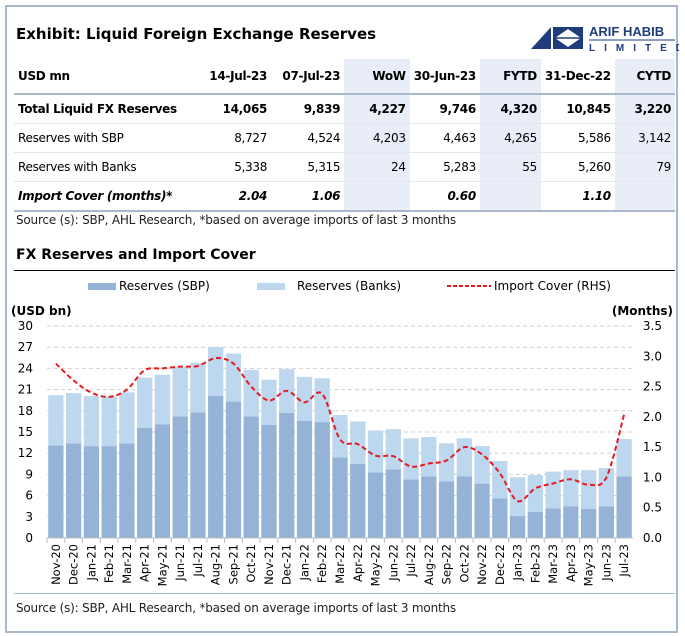 The image size is (685, 636). What do you see at coordinates (136, 255) in the screenshot?
I see `chart-title: FX Reserves and Import Cover` at bounding box center [136, 255].